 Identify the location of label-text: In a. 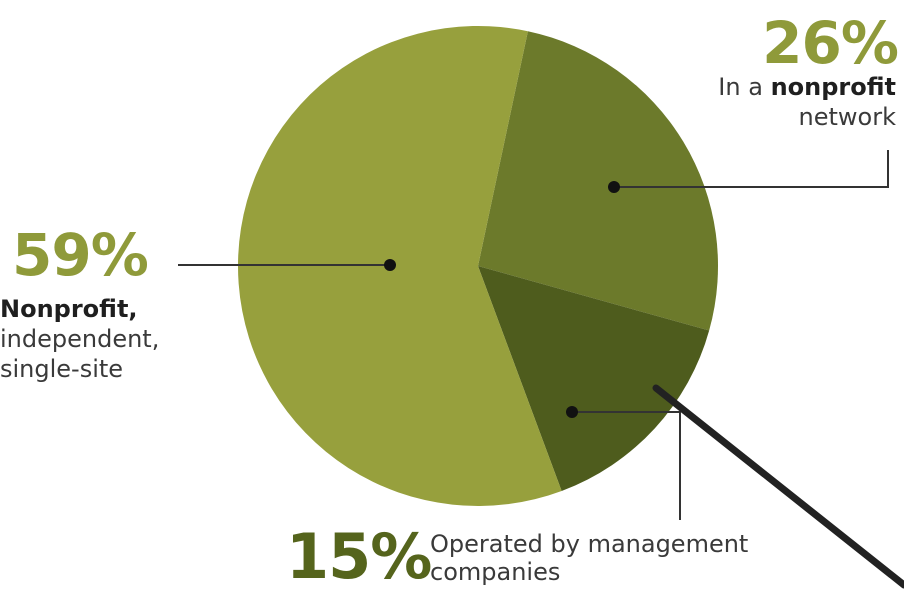
(744, 87).